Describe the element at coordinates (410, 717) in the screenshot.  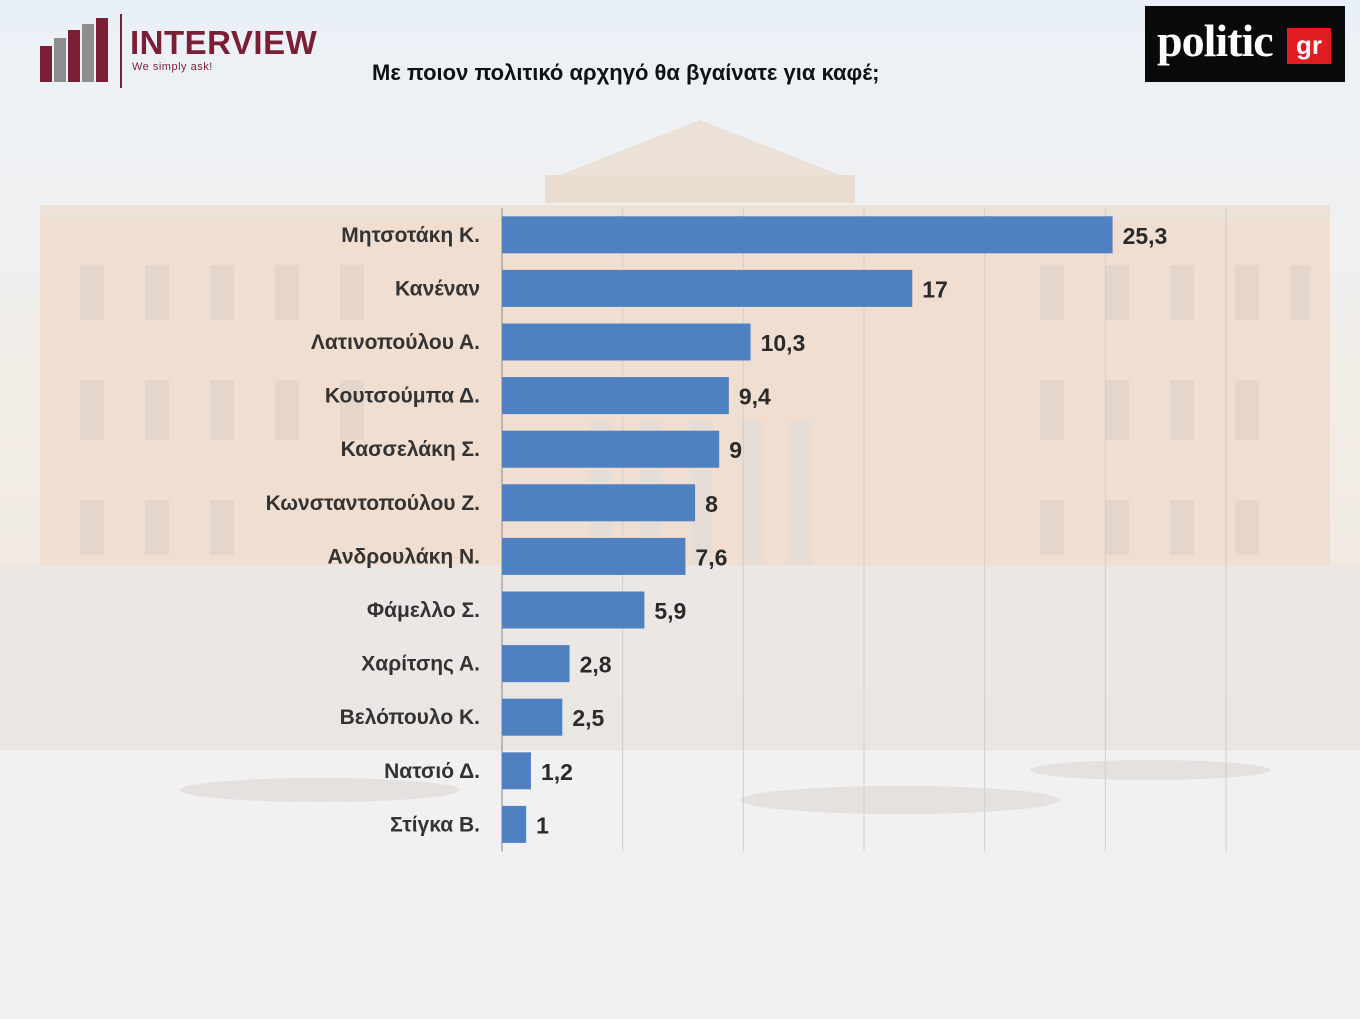
I see `category-label: Βελόπουλο Κ.` at that location.